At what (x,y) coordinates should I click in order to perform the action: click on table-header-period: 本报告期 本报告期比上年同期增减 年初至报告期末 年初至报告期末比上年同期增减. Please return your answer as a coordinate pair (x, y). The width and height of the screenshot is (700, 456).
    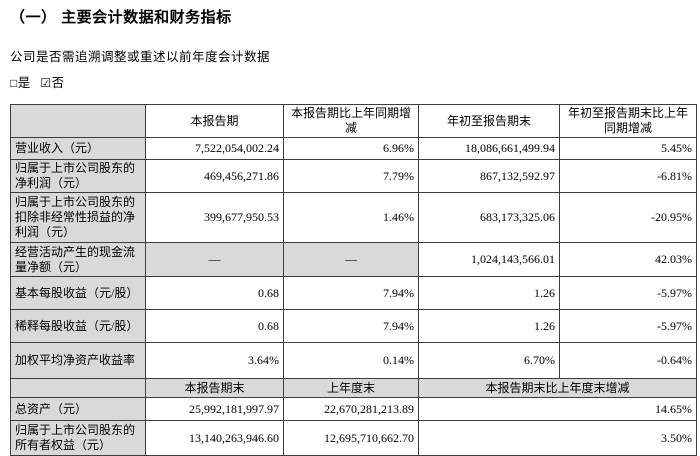
    Looking at the image, I should click on (353, 121).